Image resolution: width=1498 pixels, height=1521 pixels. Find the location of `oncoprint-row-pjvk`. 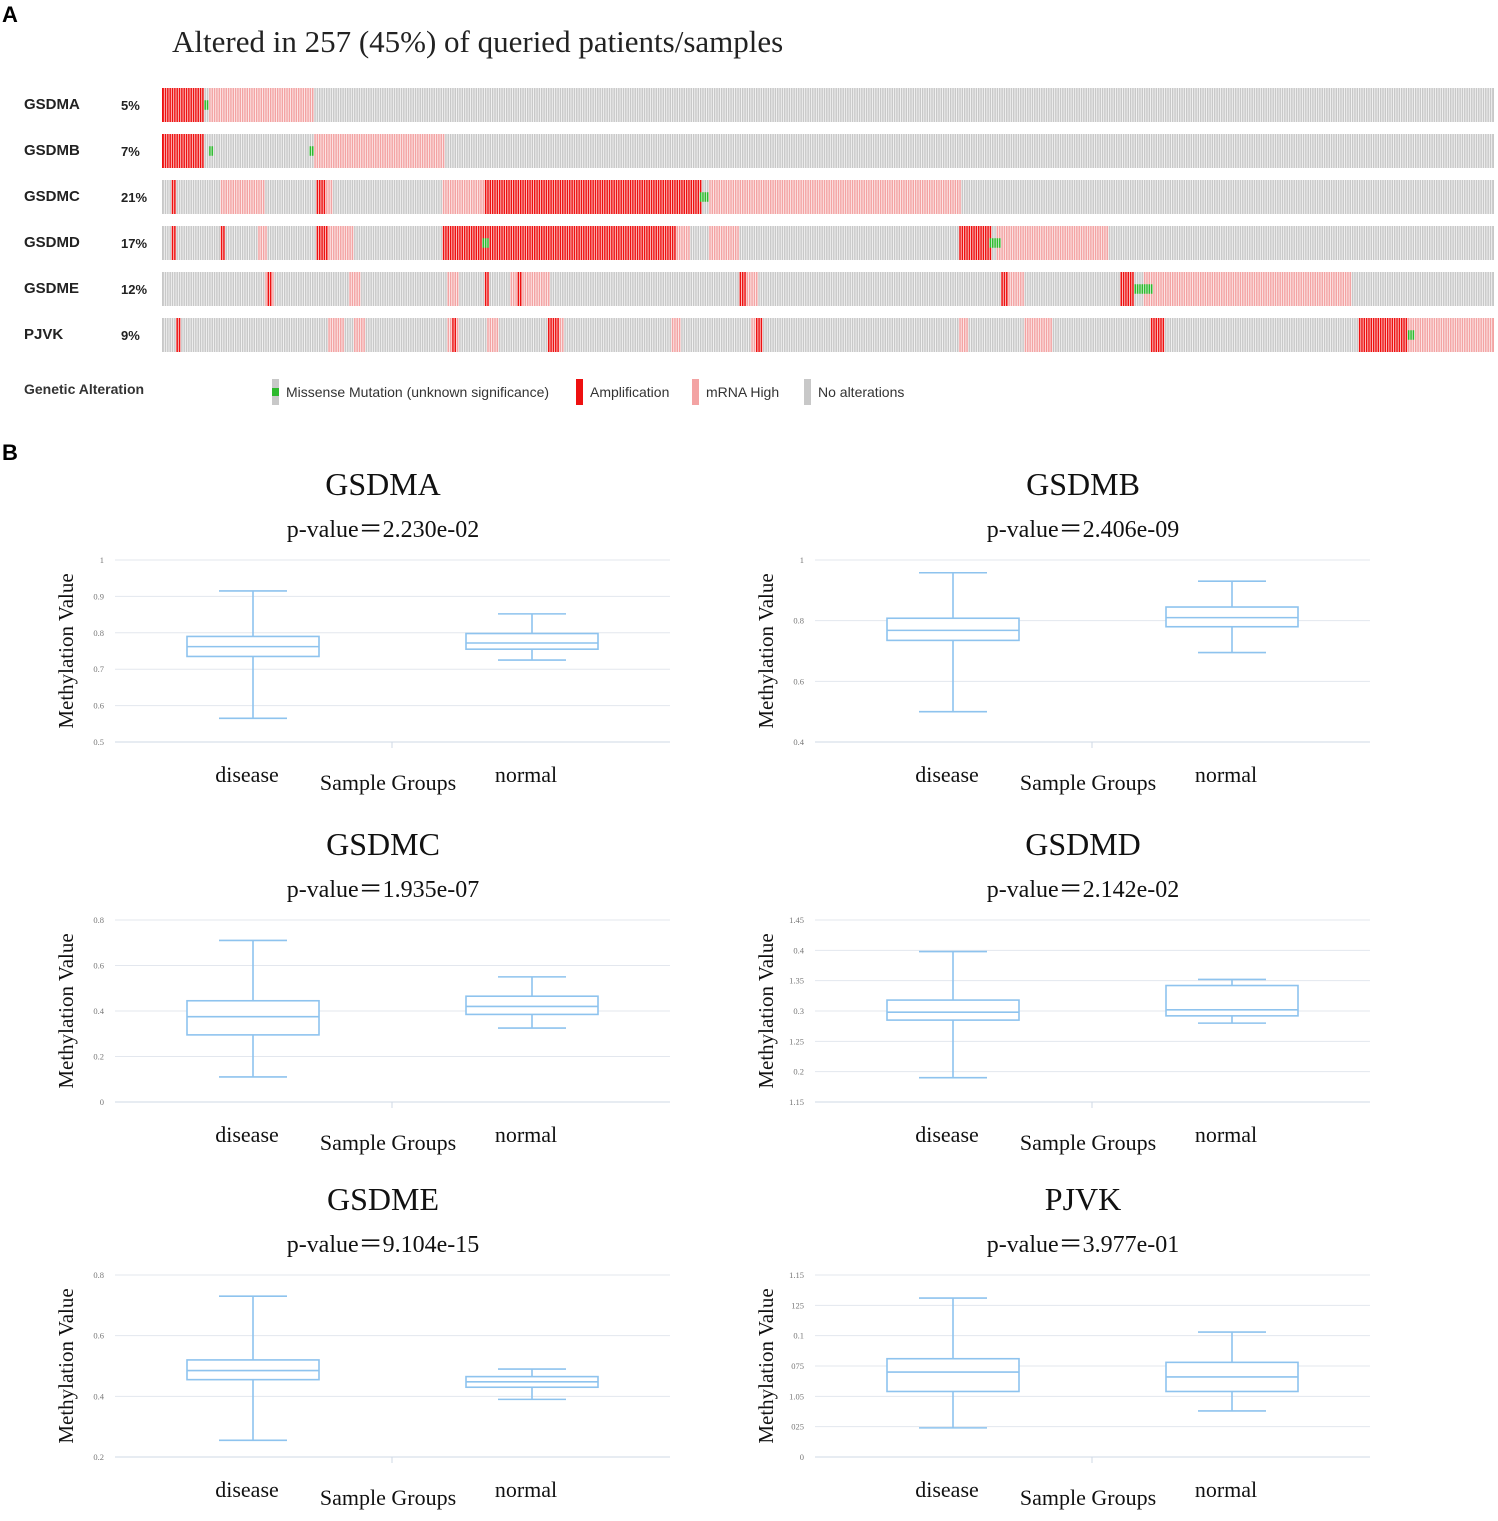

oncoprint-row-pjvk is located at coordinates (828, 335).